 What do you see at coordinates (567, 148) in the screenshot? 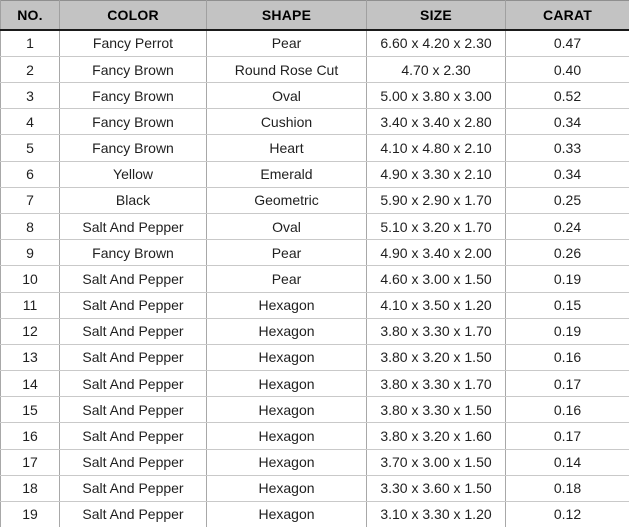
I see `cell-carat: 0.33` at bounding box center [567, 148].